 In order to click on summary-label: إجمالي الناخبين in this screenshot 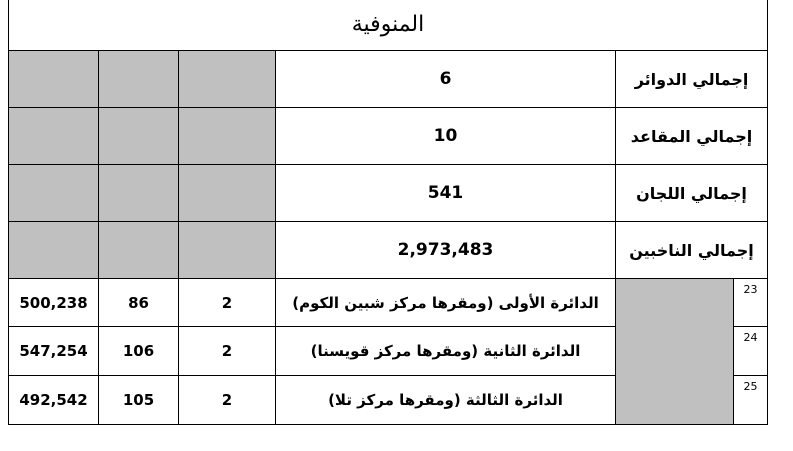, I will do `click(691, 250)`.